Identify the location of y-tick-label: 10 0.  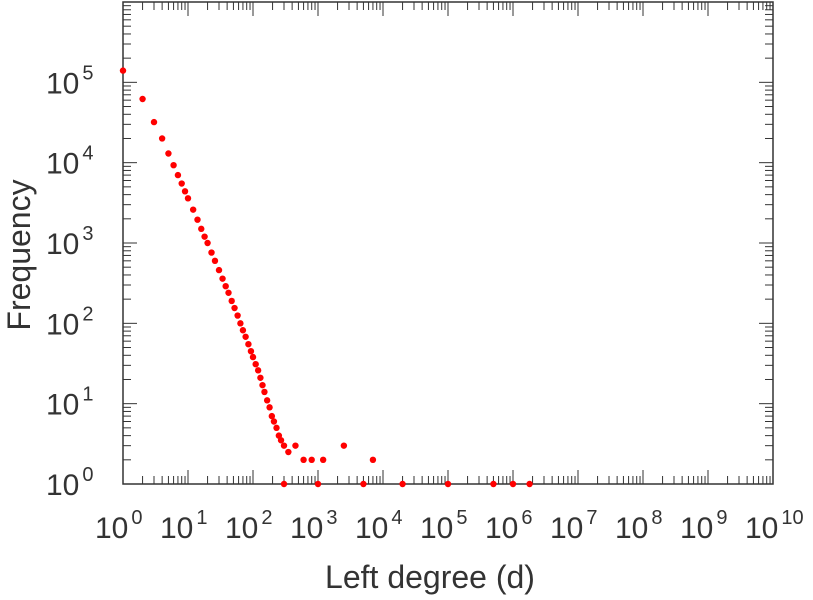
(70, 483).